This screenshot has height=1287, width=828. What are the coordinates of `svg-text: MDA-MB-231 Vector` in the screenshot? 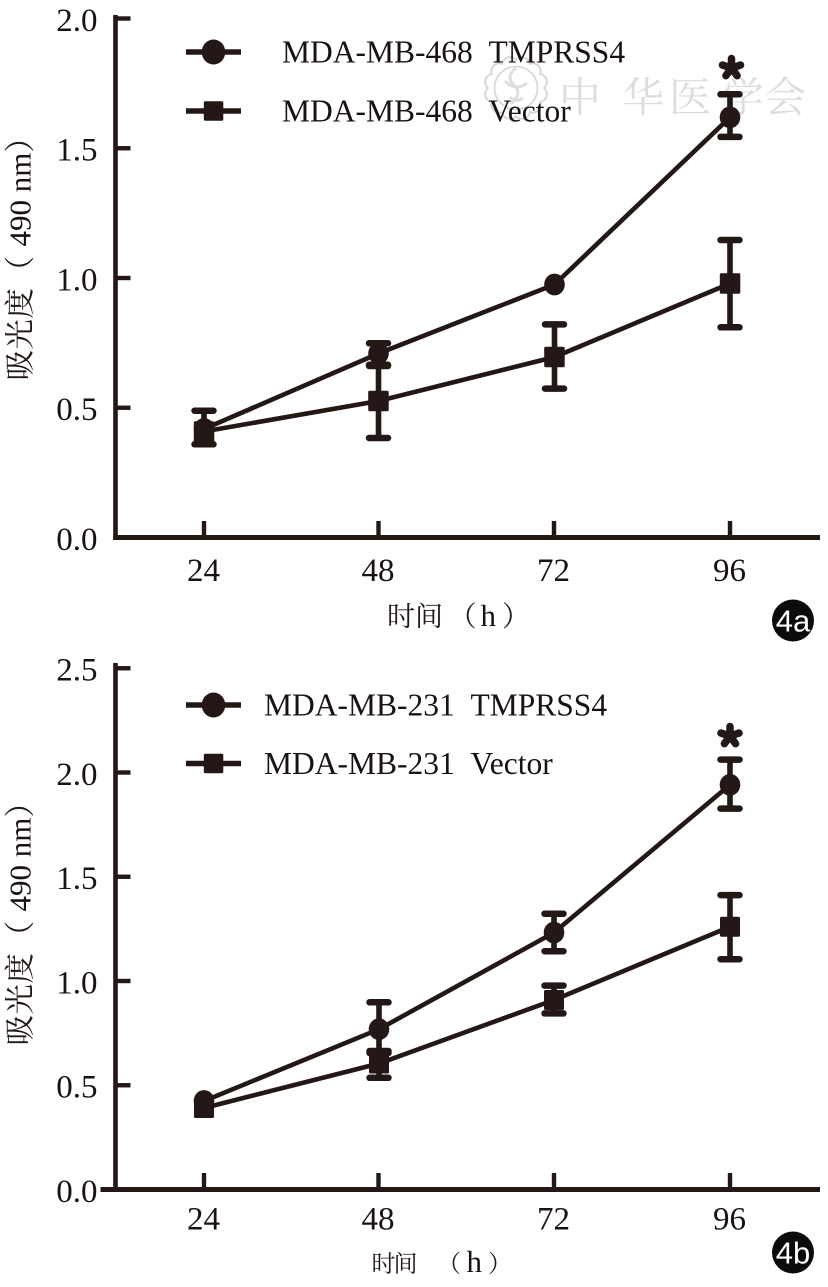 It's located at (408, 763).